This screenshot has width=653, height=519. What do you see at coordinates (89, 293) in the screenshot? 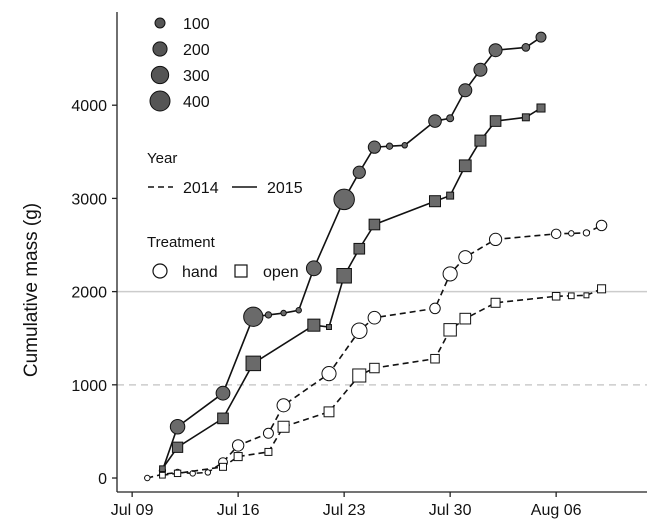
I see `y-tick-label-2000: 2000` at bounding box center [89, 293].